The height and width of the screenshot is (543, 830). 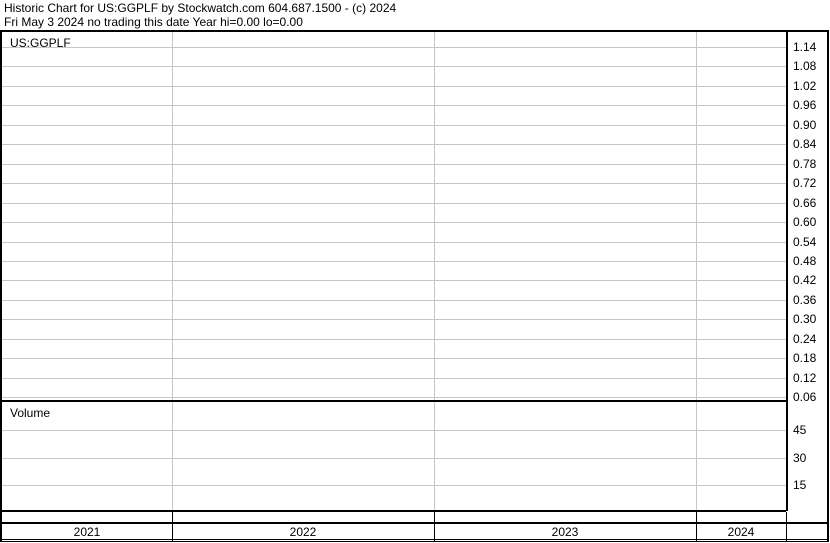 I want to click on price-axis-tick-label: 0.78, so click(x=805, y=164).